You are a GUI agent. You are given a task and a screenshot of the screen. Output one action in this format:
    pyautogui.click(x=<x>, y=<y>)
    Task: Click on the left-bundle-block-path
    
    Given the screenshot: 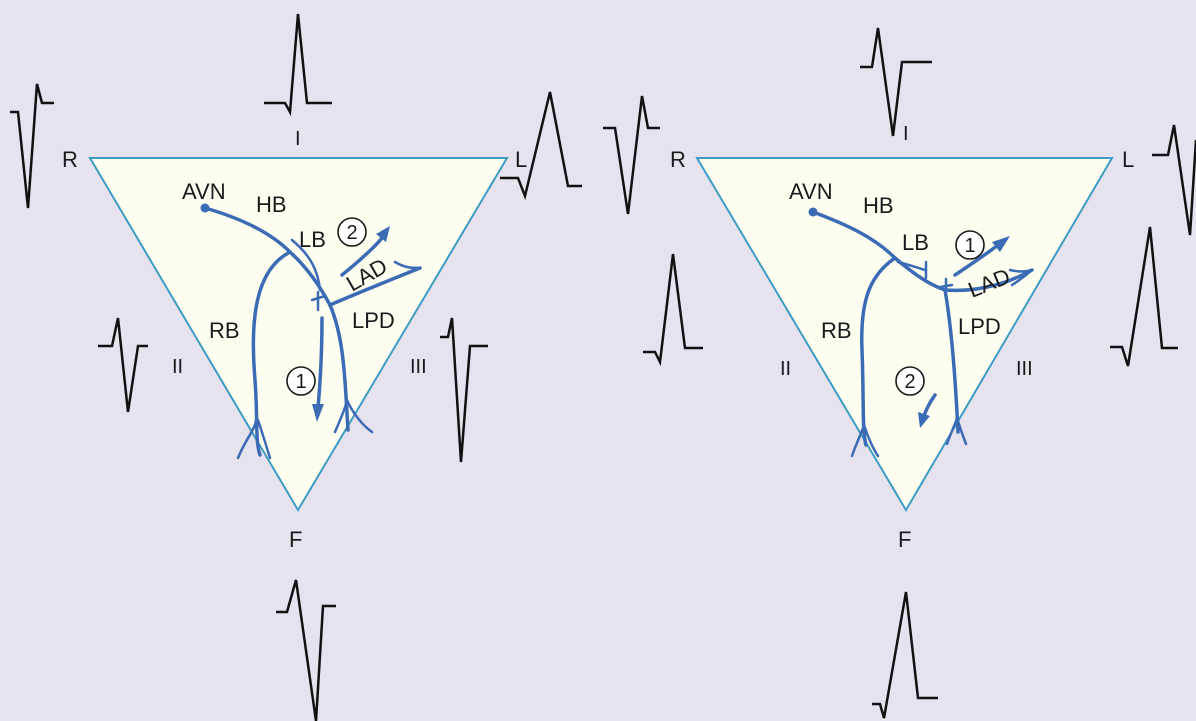 What is the action you would take?
    pyautogui.click(x=911, y=266)
    